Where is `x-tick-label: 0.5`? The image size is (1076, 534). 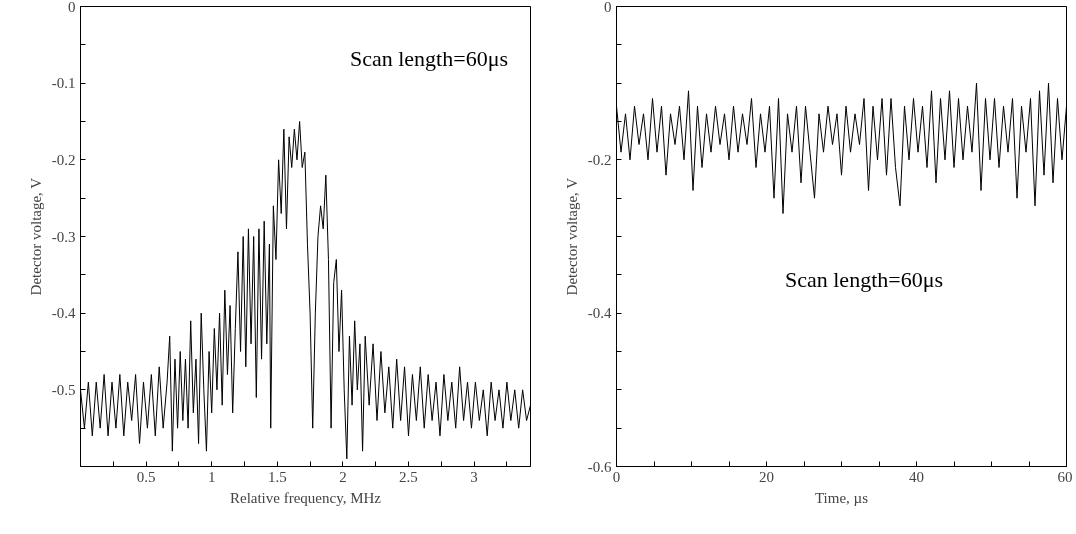 x-tick-label: 0.5 is located at coordinates (146, 476).